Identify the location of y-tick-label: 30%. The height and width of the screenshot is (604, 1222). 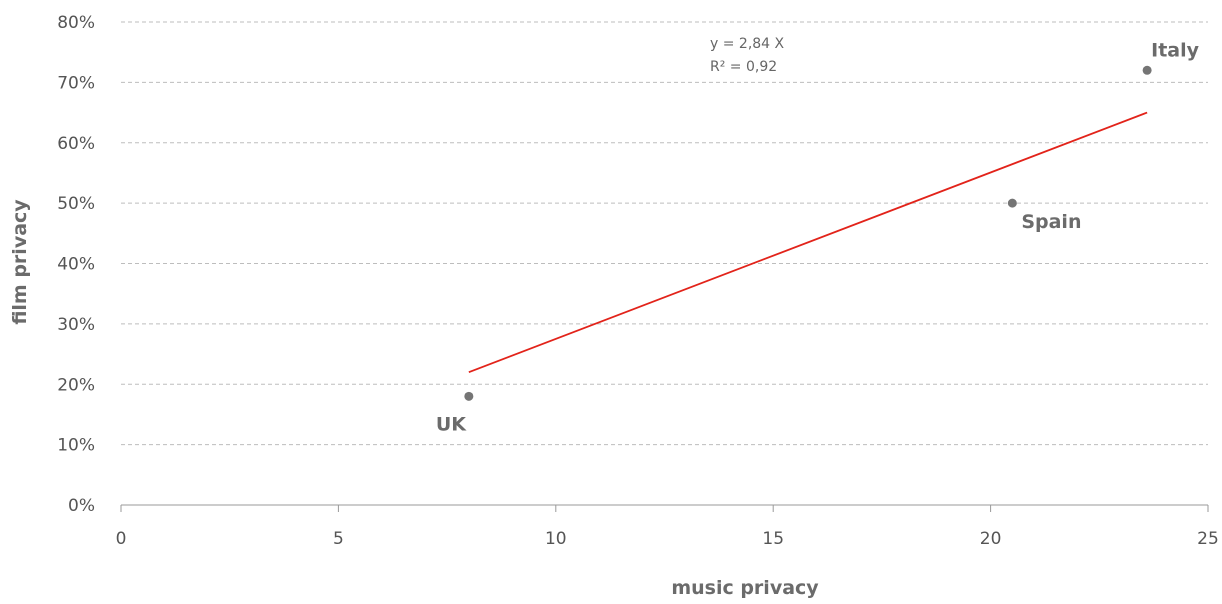
(76, 325).